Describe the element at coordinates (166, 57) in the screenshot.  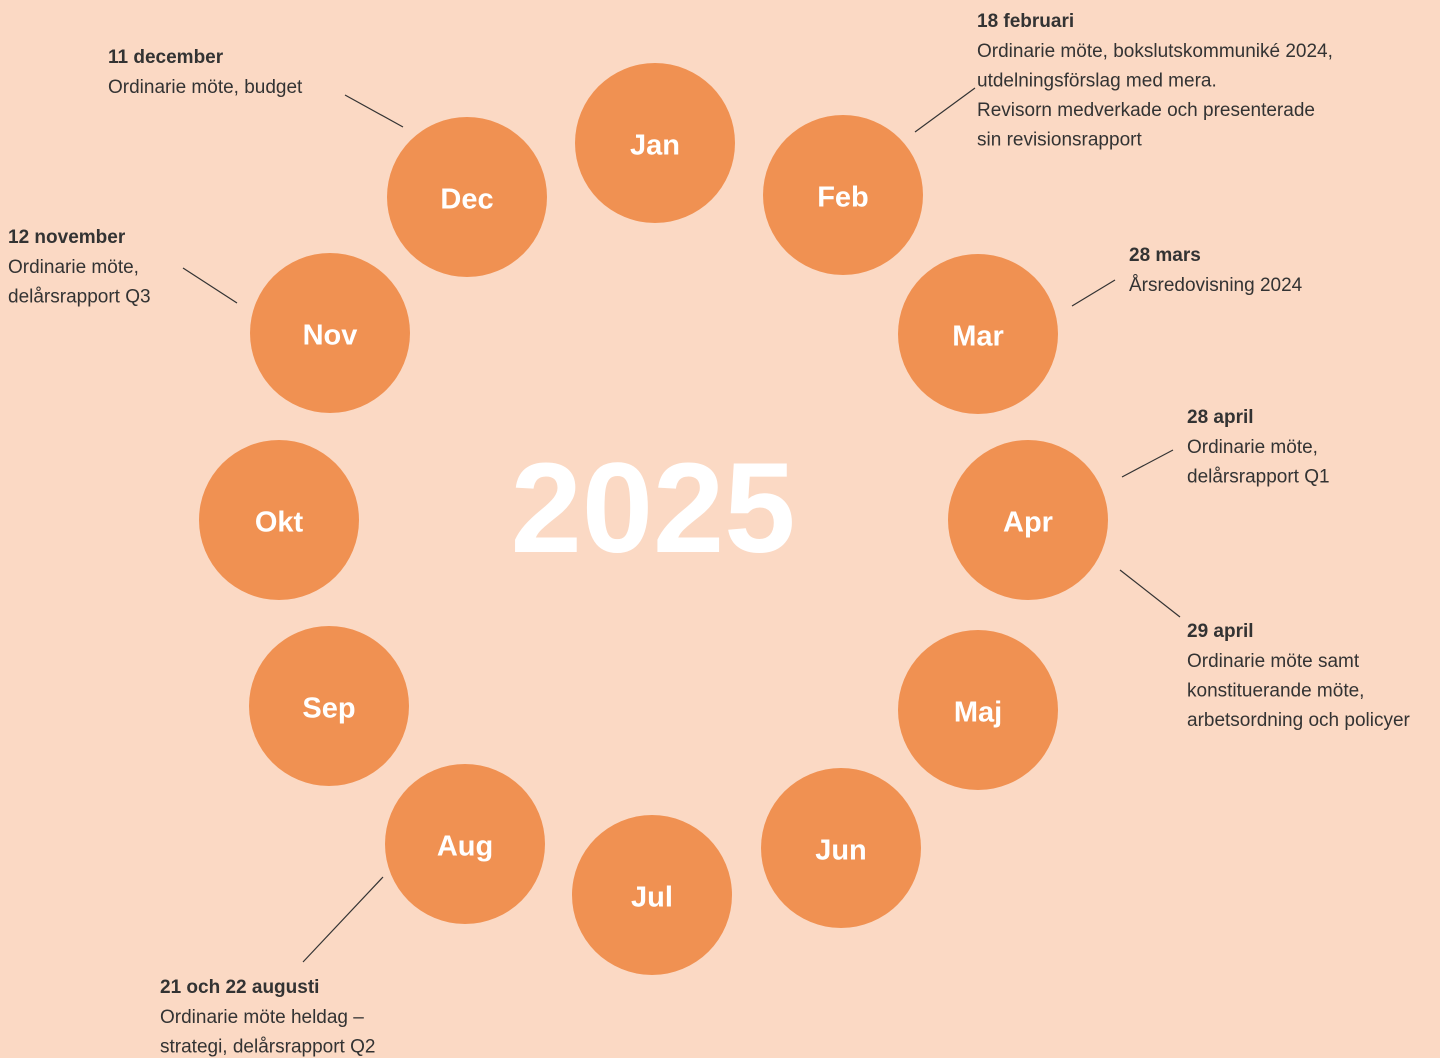
I see `annotation-title: 11 december` at that location.